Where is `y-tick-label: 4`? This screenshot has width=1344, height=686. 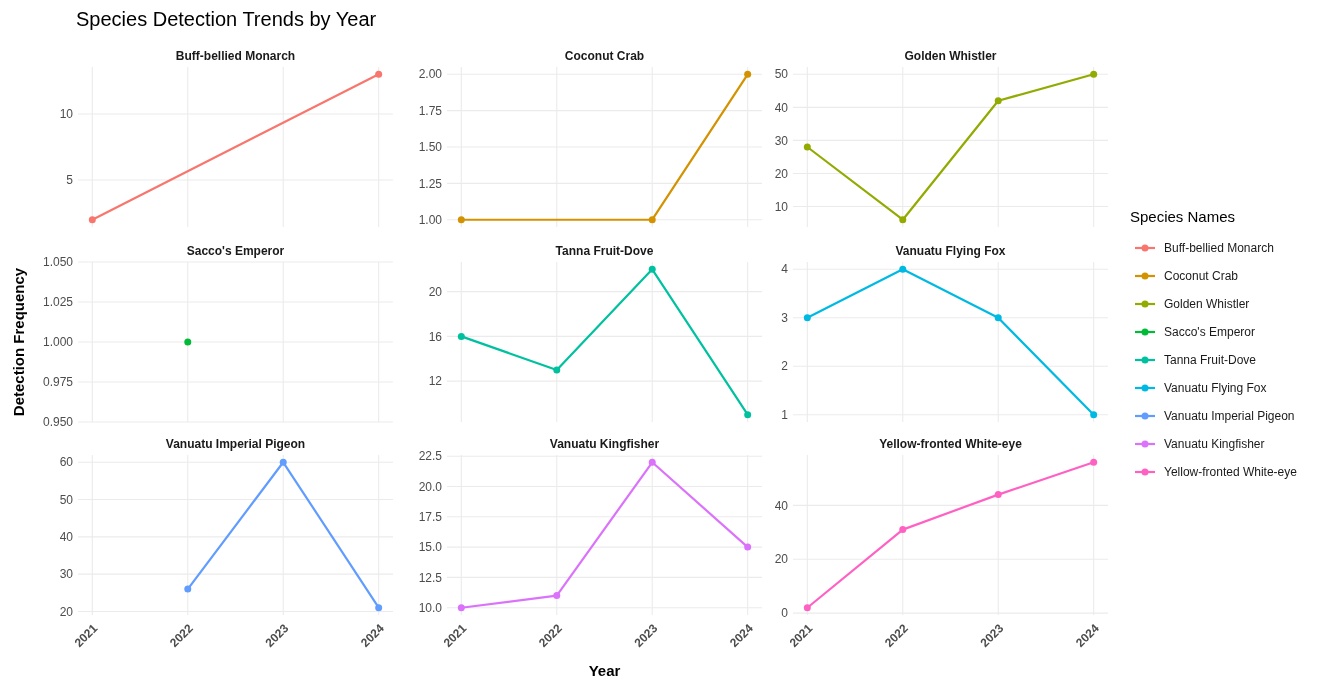 y-tick-label: 4 is located at coordinates (785, 269).